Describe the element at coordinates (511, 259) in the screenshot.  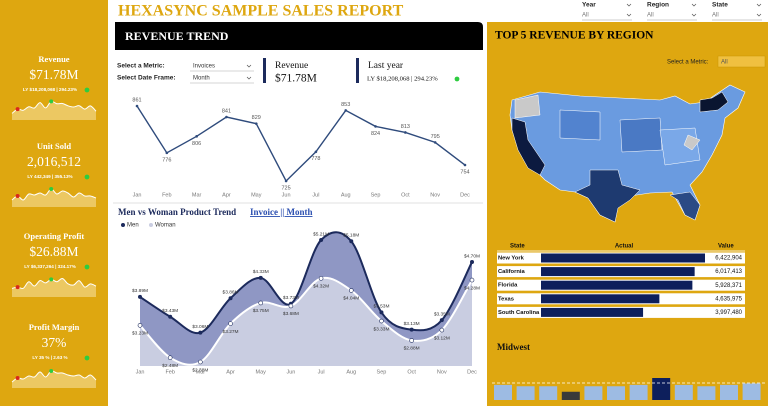
I see `row-label: New York` at that location.